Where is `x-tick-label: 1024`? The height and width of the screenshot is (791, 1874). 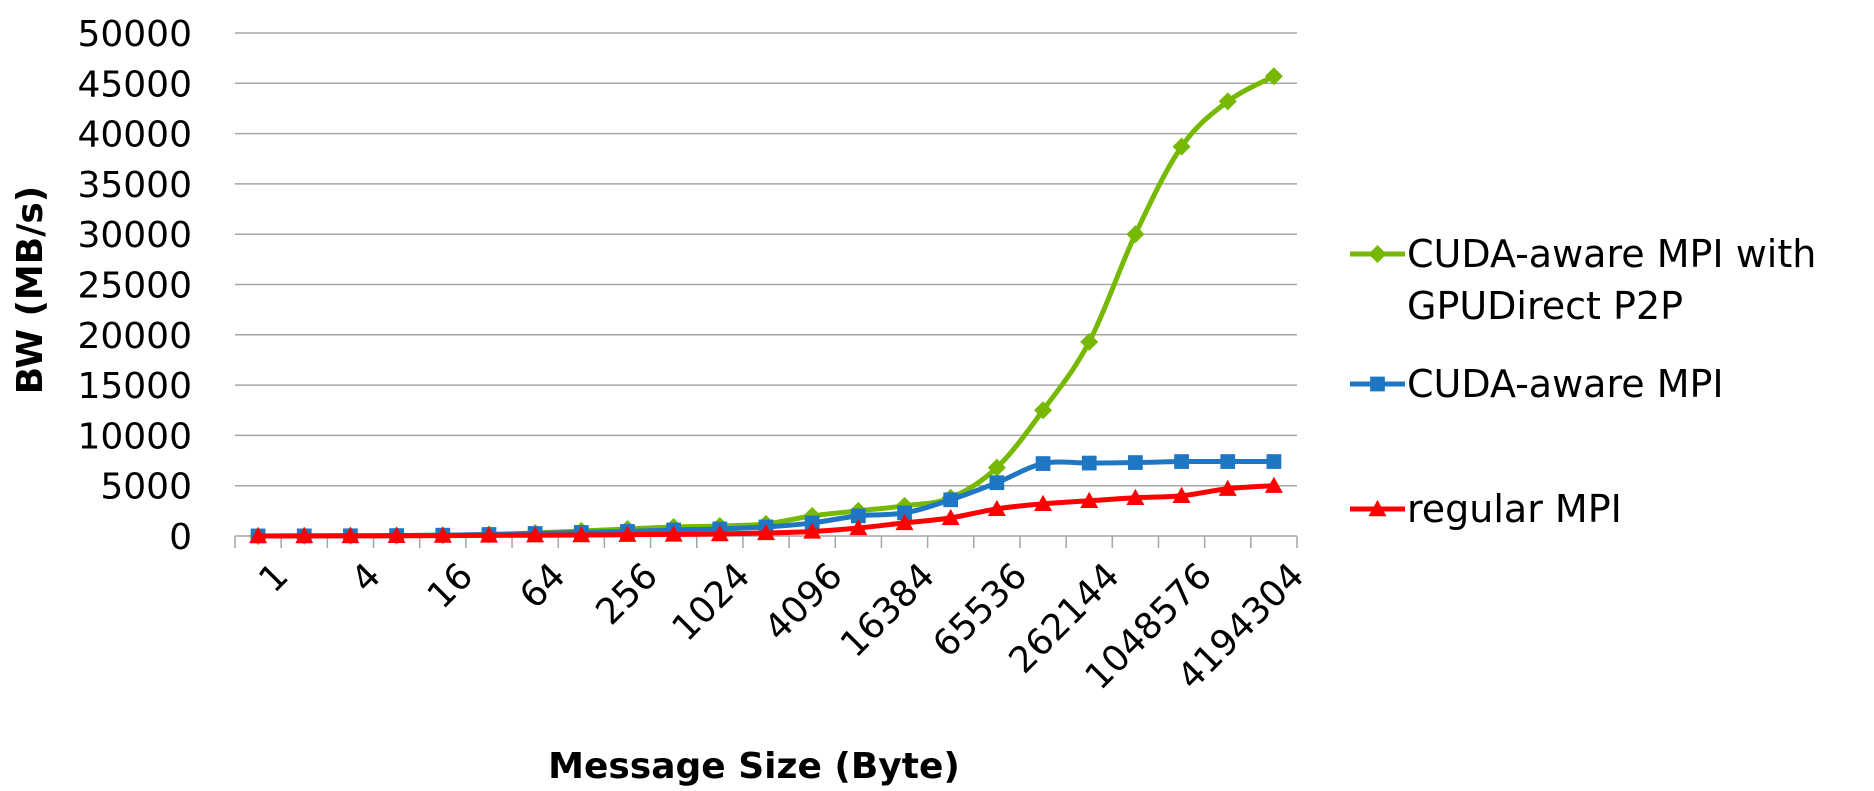 x-tick-label: 1024 is located at coordinates (712, 602).